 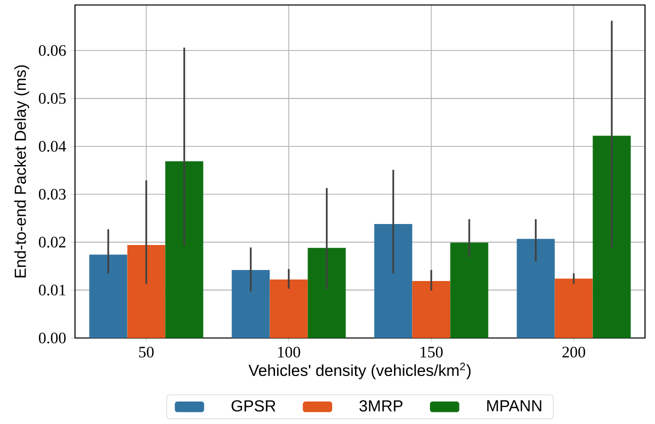 I want to click on y-tick-label: 0.02, so click(x=52, y=242).